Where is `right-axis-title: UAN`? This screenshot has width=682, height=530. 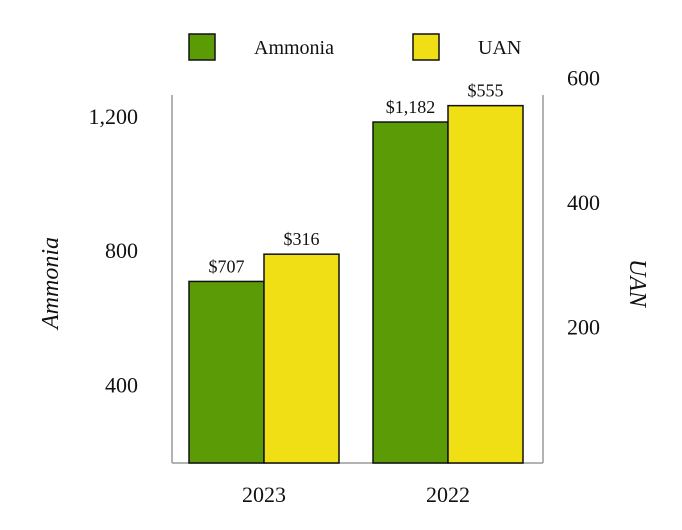
right-axis-title: UAN is located at coordinates (637, 284).